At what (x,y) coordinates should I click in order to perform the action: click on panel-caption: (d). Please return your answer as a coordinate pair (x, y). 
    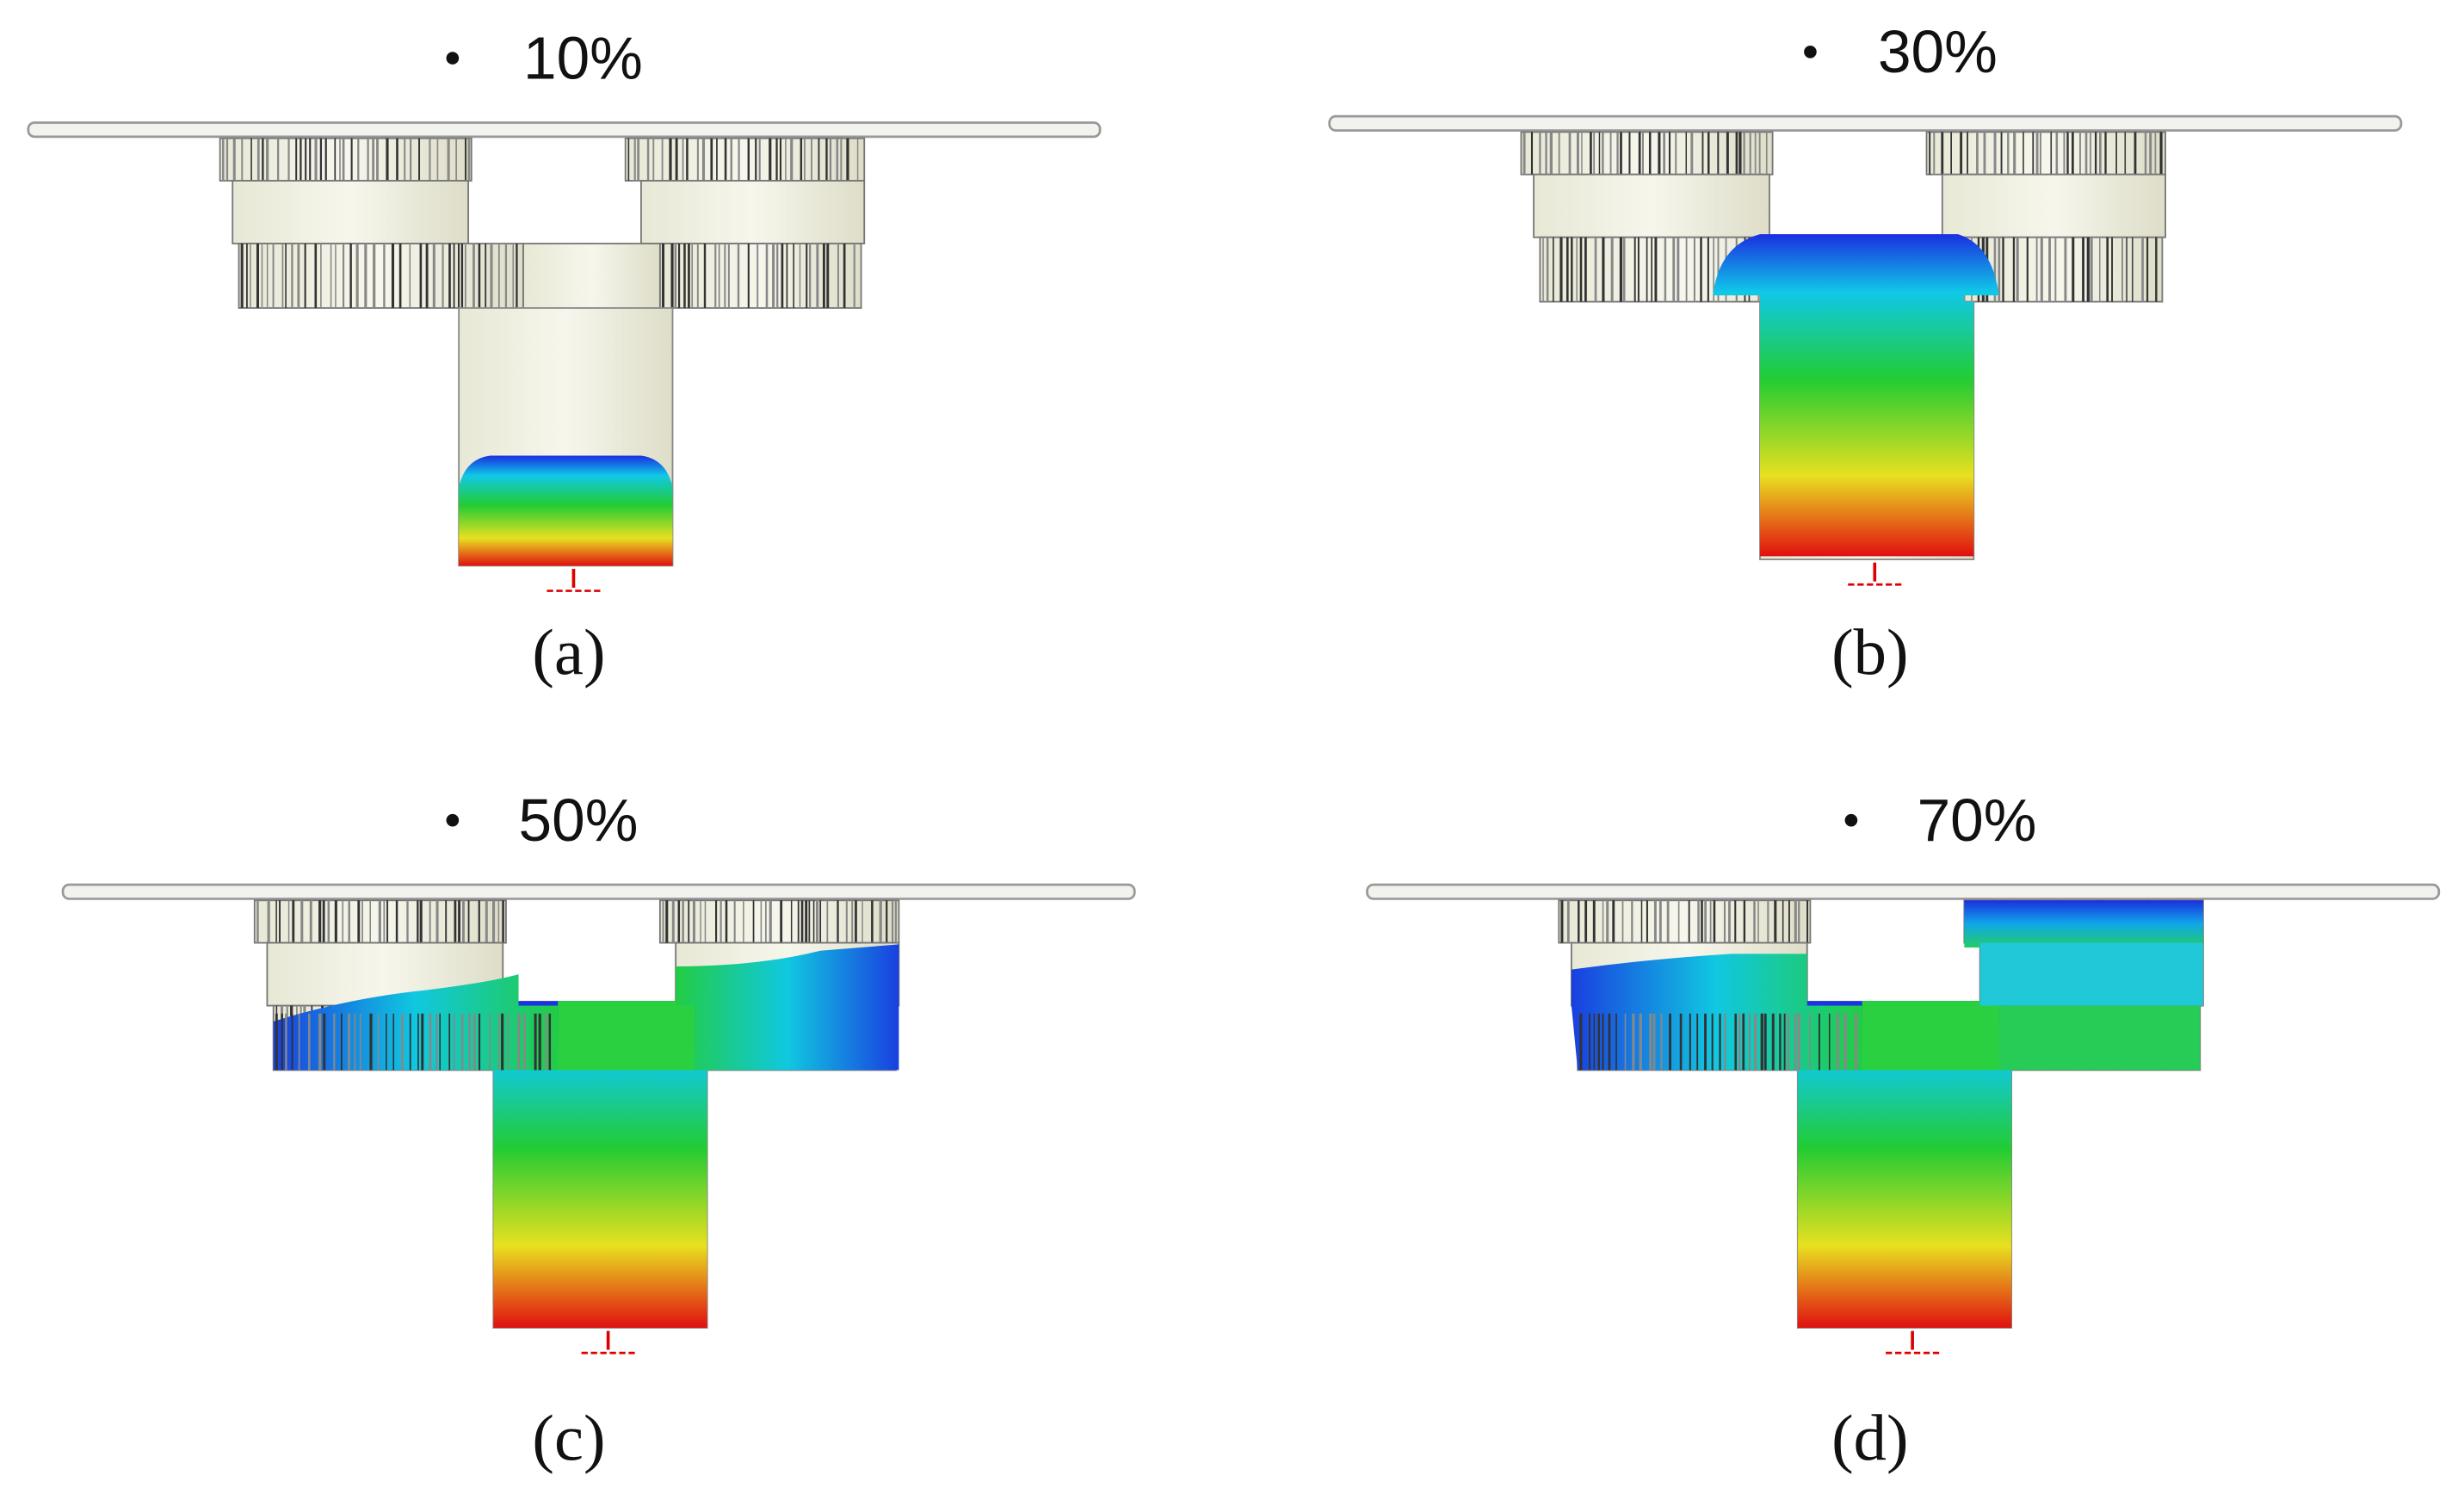
    Looking at the image, I should click on (1869, 1437).